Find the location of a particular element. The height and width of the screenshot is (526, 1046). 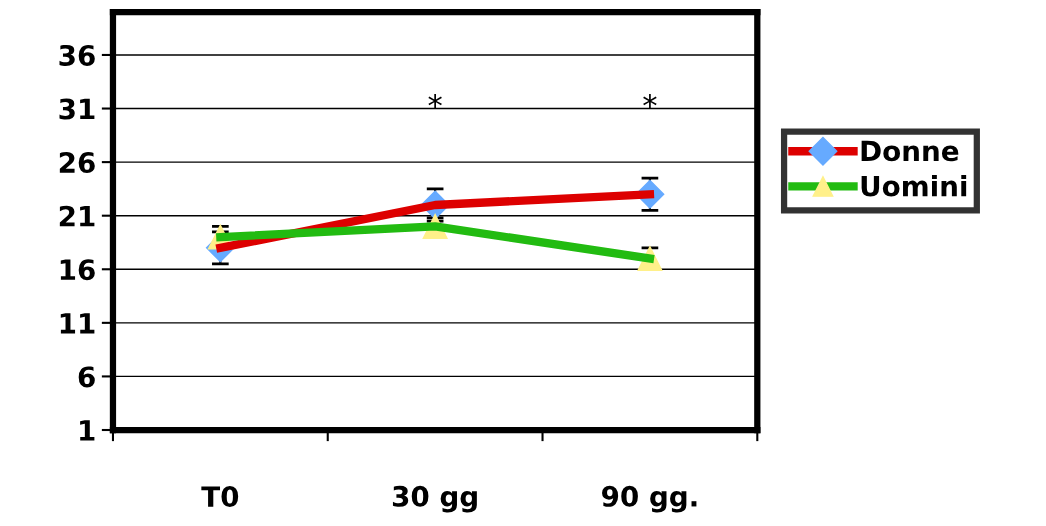

legend-label: Uomini is located at coordinates (914, 186).